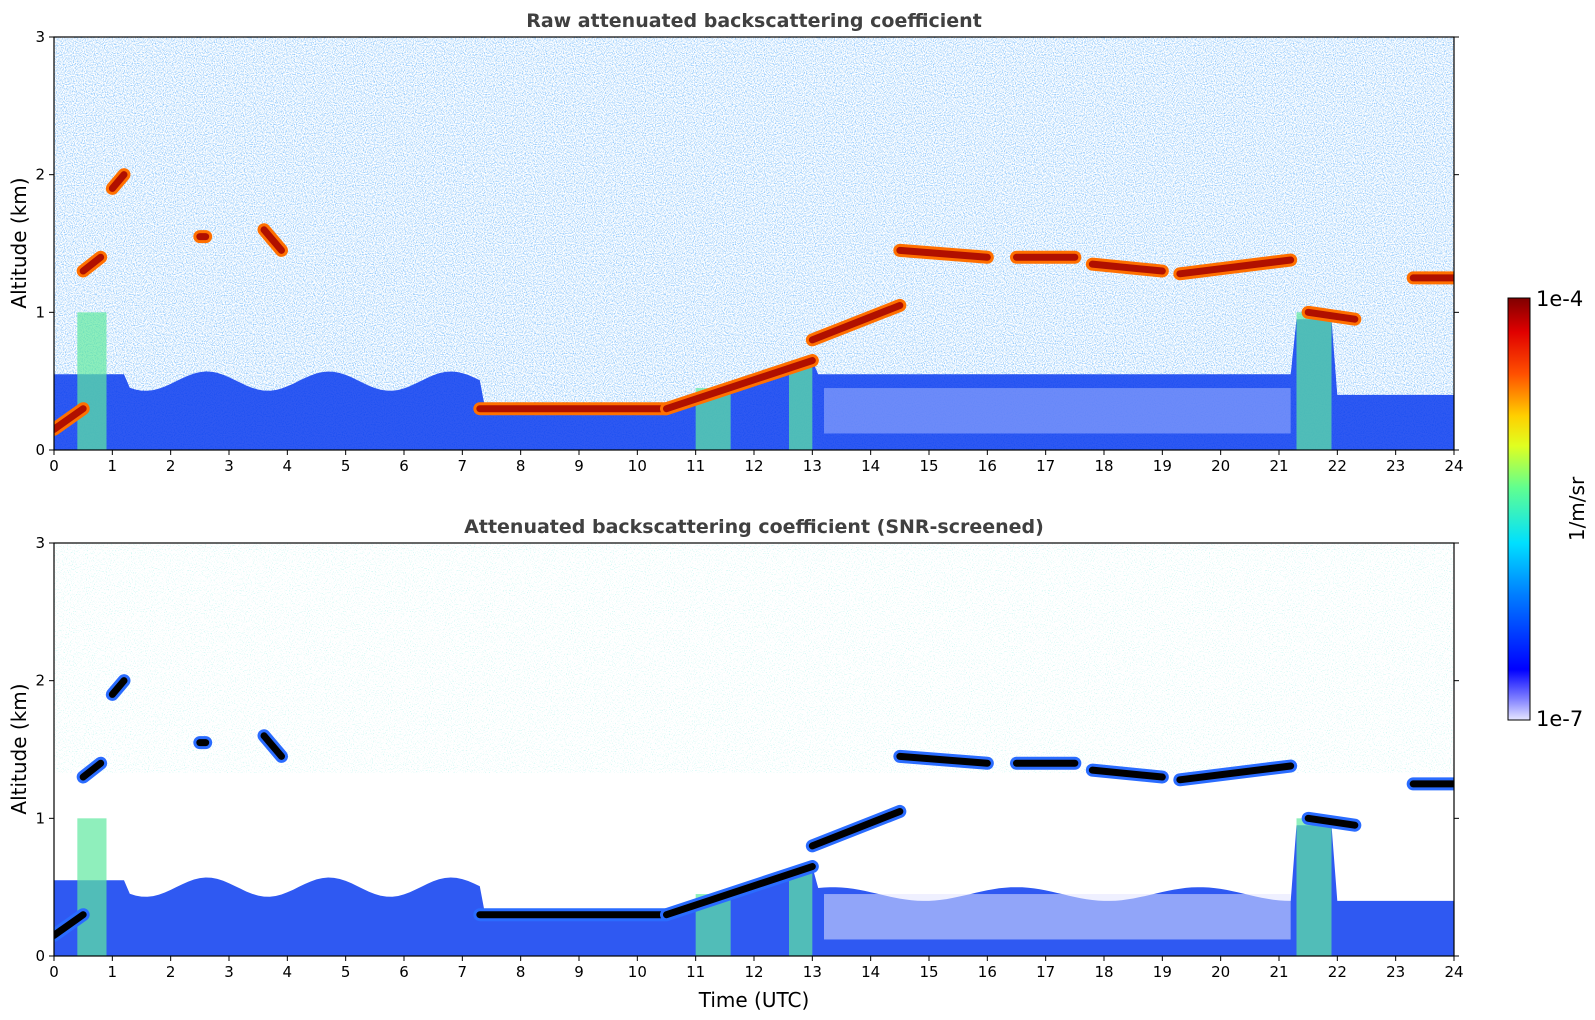 This screenshot has height=1020, width=1595. I want to click on y-axis-label-screened: Altitude (km), so click(19, 748).